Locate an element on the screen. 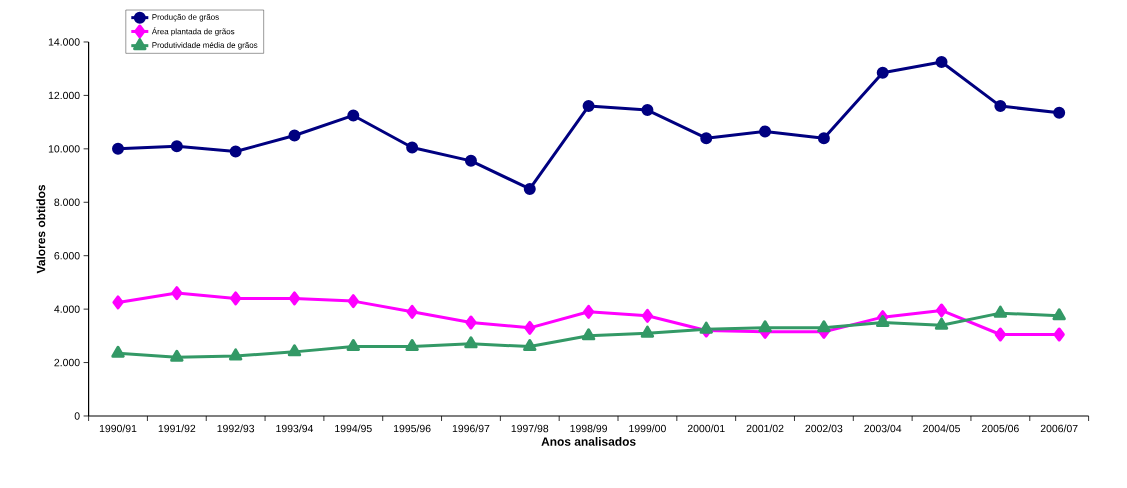  x-tick-label: 2002/03 is located at coordinates (824, 428).